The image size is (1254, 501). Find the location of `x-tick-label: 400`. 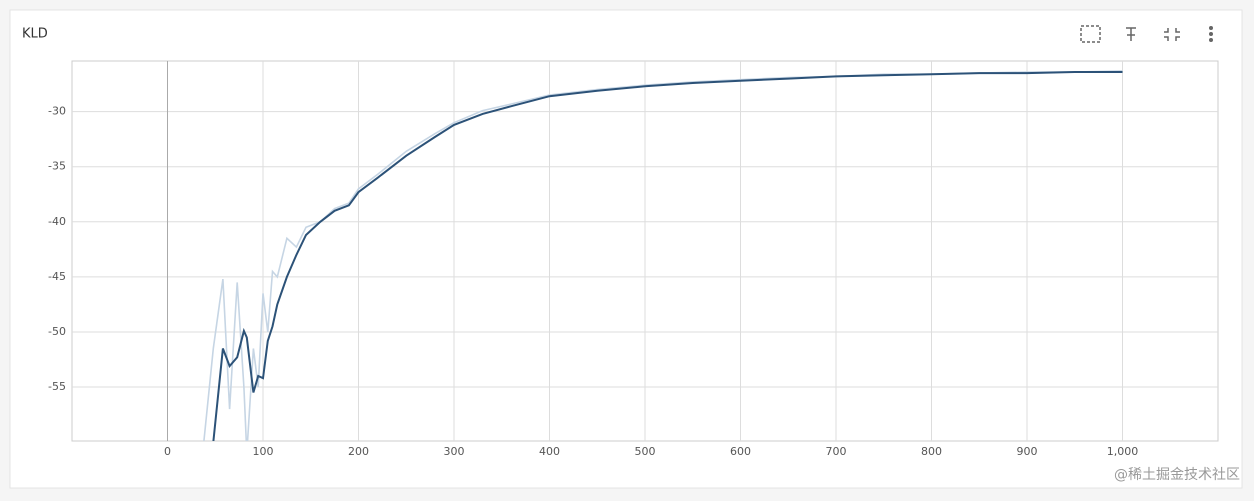

x-tick-label: 400 is located at coordinates (549, 451).